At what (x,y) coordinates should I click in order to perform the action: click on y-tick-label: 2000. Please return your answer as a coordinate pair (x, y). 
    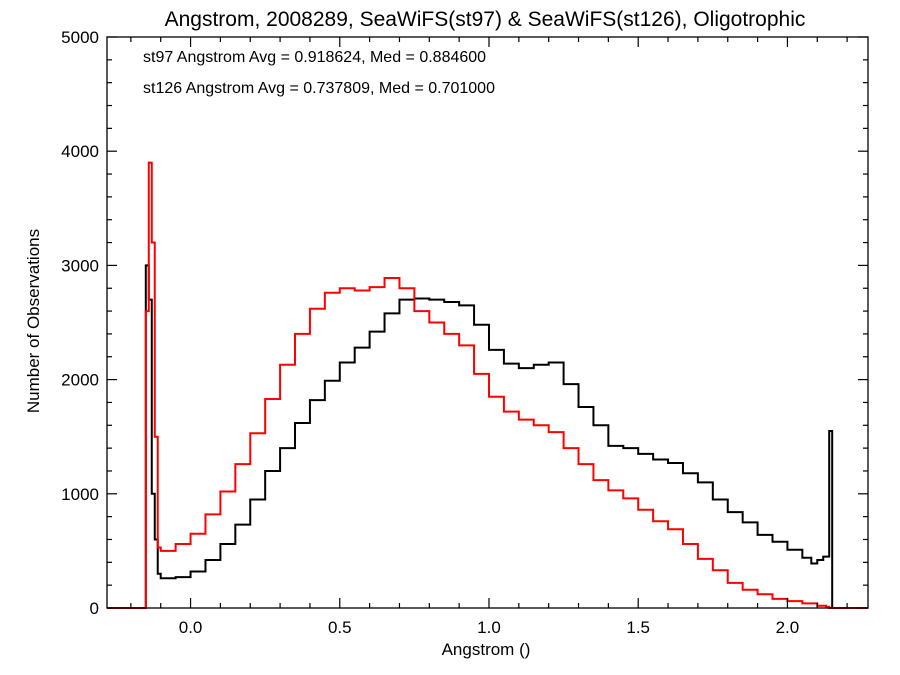
    Looking at the image, I should click on (80, 380).